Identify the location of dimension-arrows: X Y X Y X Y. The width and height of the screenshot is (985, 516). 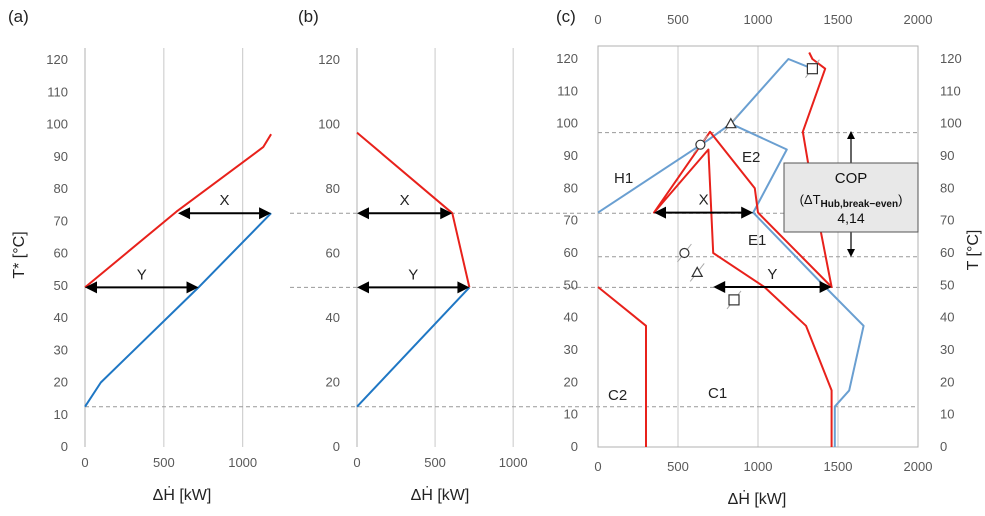
(458, 243).